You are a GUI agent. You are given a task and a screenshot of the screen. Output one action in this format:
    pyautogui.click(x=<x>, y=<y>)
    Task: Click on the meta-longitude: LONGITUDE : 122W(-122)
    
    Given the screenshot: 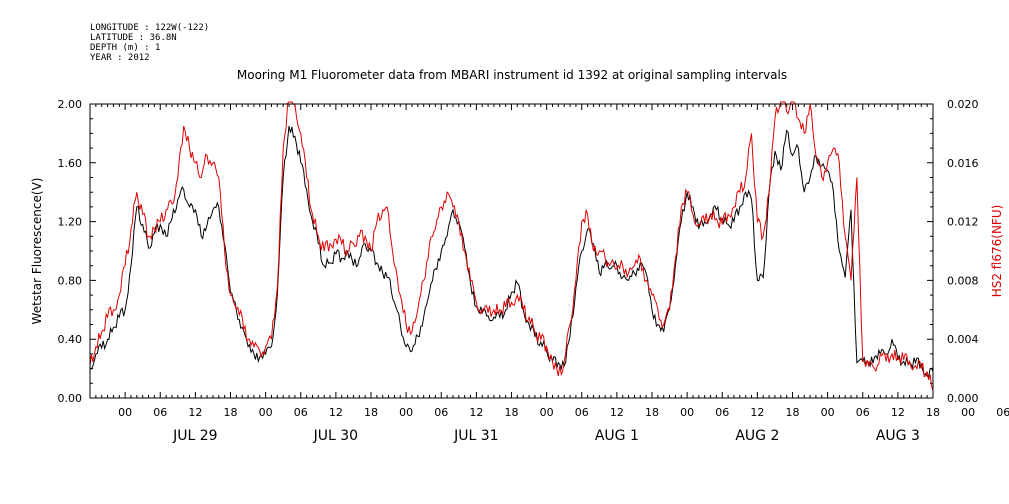 What is the action you would take?
    pyautogui.click(x=149, y=28)
    